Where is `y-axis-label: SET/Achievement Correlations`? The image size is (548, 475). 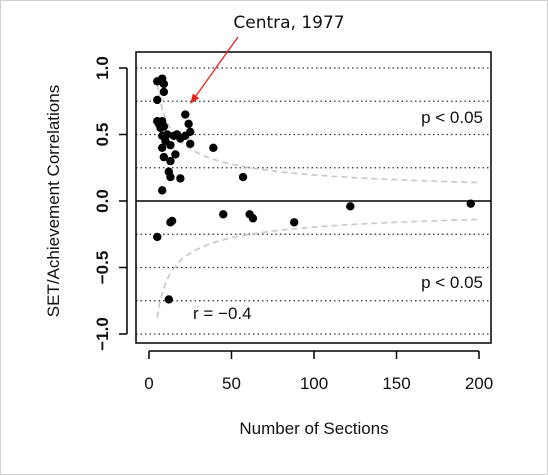
y-axis-label: SET/Achievement Correlations is located at coordinates (53, 201).